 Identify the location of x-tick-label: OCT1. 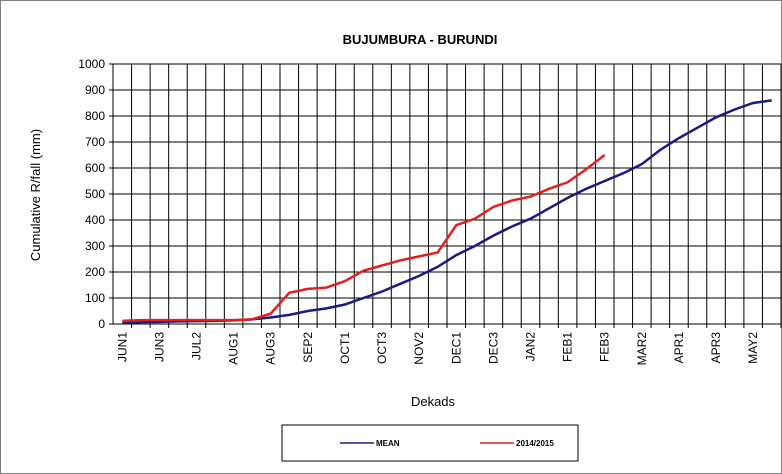
(345, 348).